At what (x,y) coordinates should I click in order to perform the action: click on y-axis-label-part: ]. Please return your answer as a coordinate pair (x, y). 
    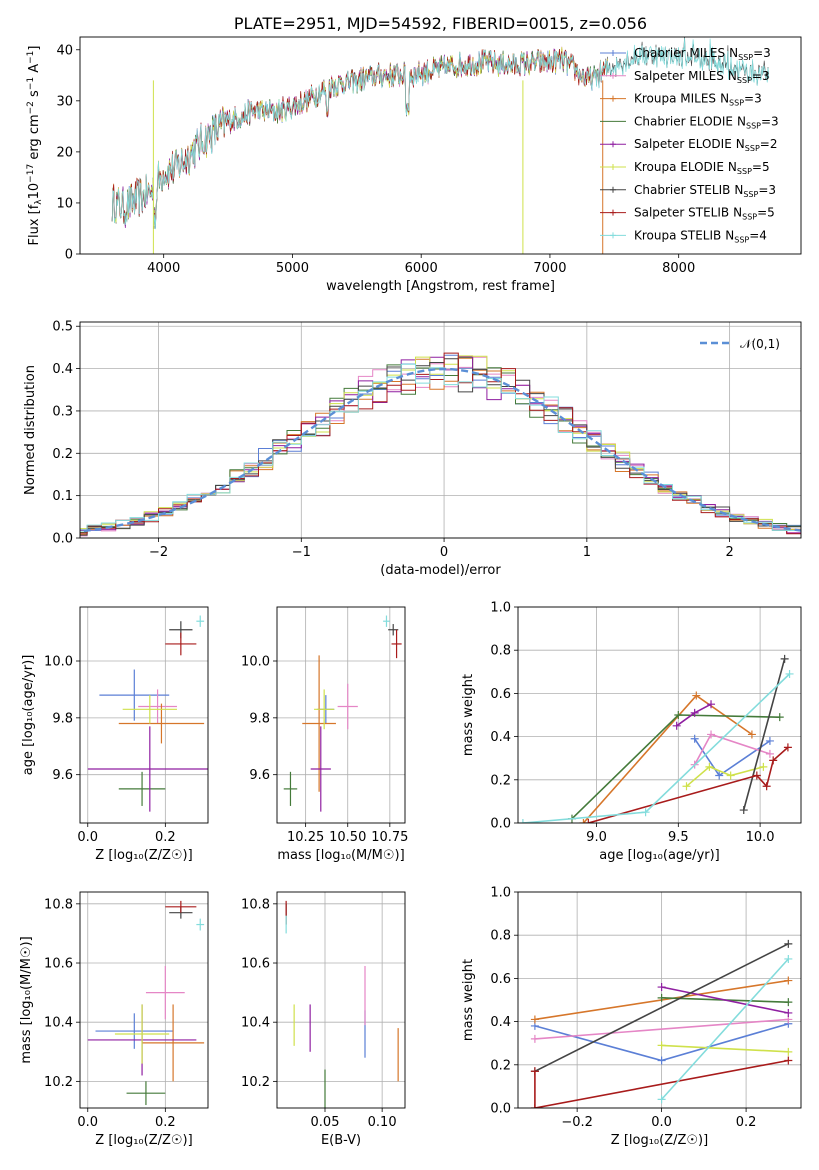
    Looking at the image, I should click on (34, 48).